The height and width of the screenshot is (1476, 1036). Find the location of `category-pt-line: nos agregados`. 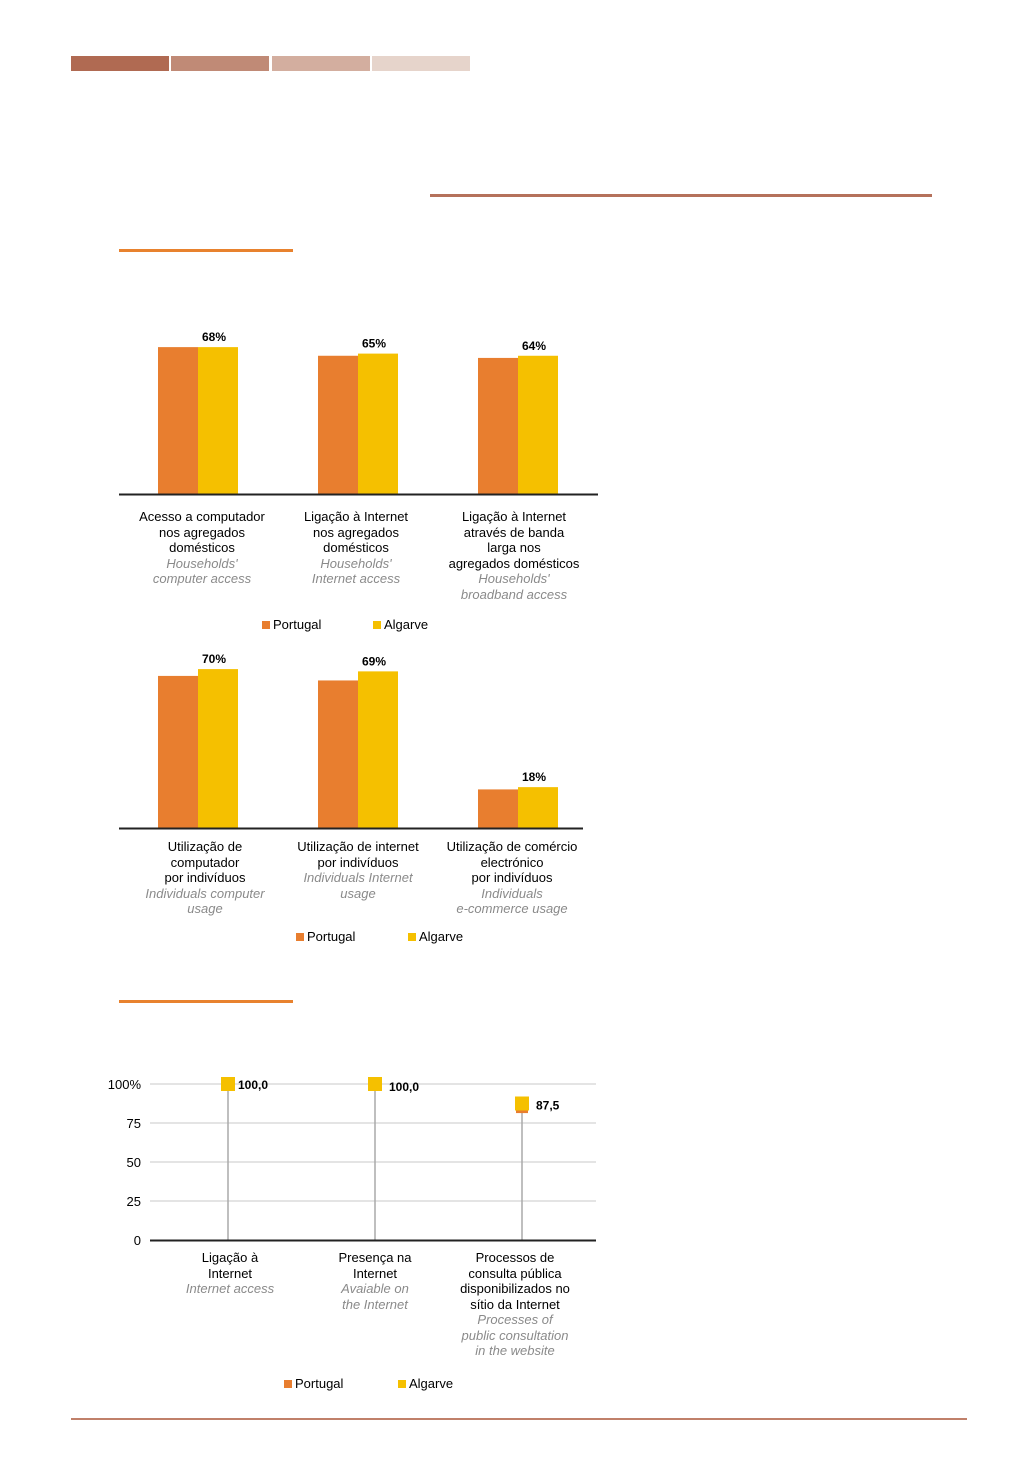

category-pt-line: nos agregados is located at coordinates (355, 532).